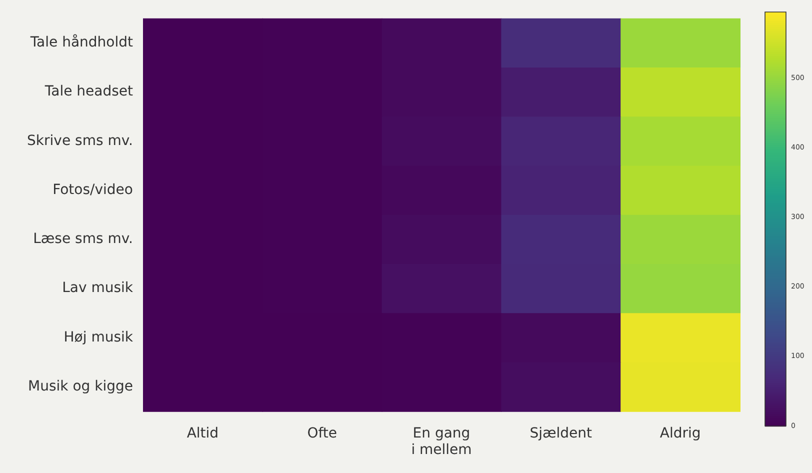 The height and width of the screenshot is (473, 812). I want to click on x-tick-label: En gang i mellem, so click(441, 441).